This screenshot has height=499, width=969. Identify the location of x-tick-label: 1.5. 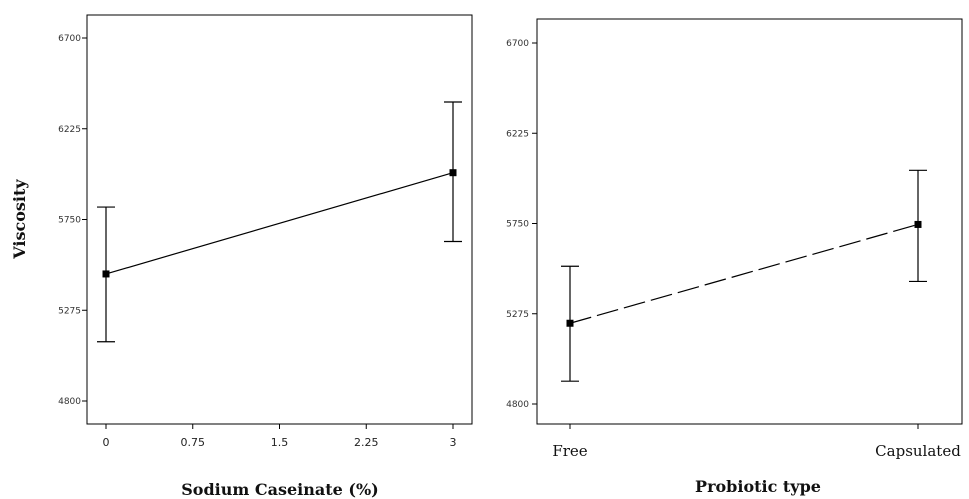
(280, 442).